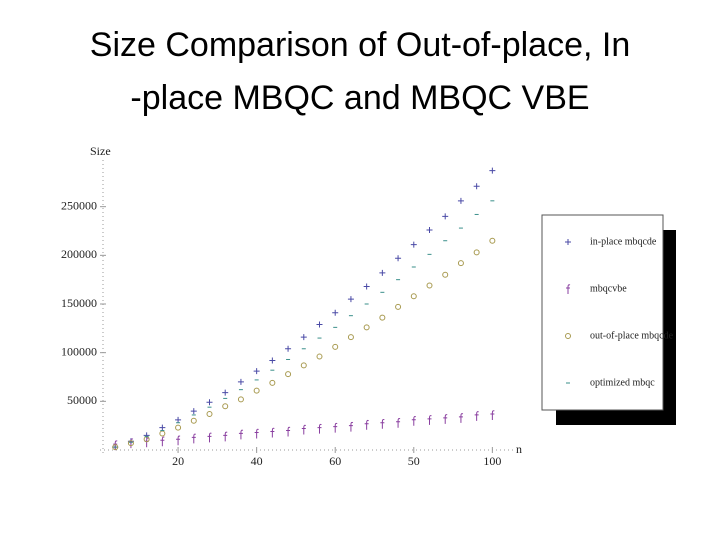 This screenshot has height=540, width=720. What do you see at coordinates (79, 205) in the screenshot?
I see `y-tick-label: 250000` at bounding box center [79, 205].